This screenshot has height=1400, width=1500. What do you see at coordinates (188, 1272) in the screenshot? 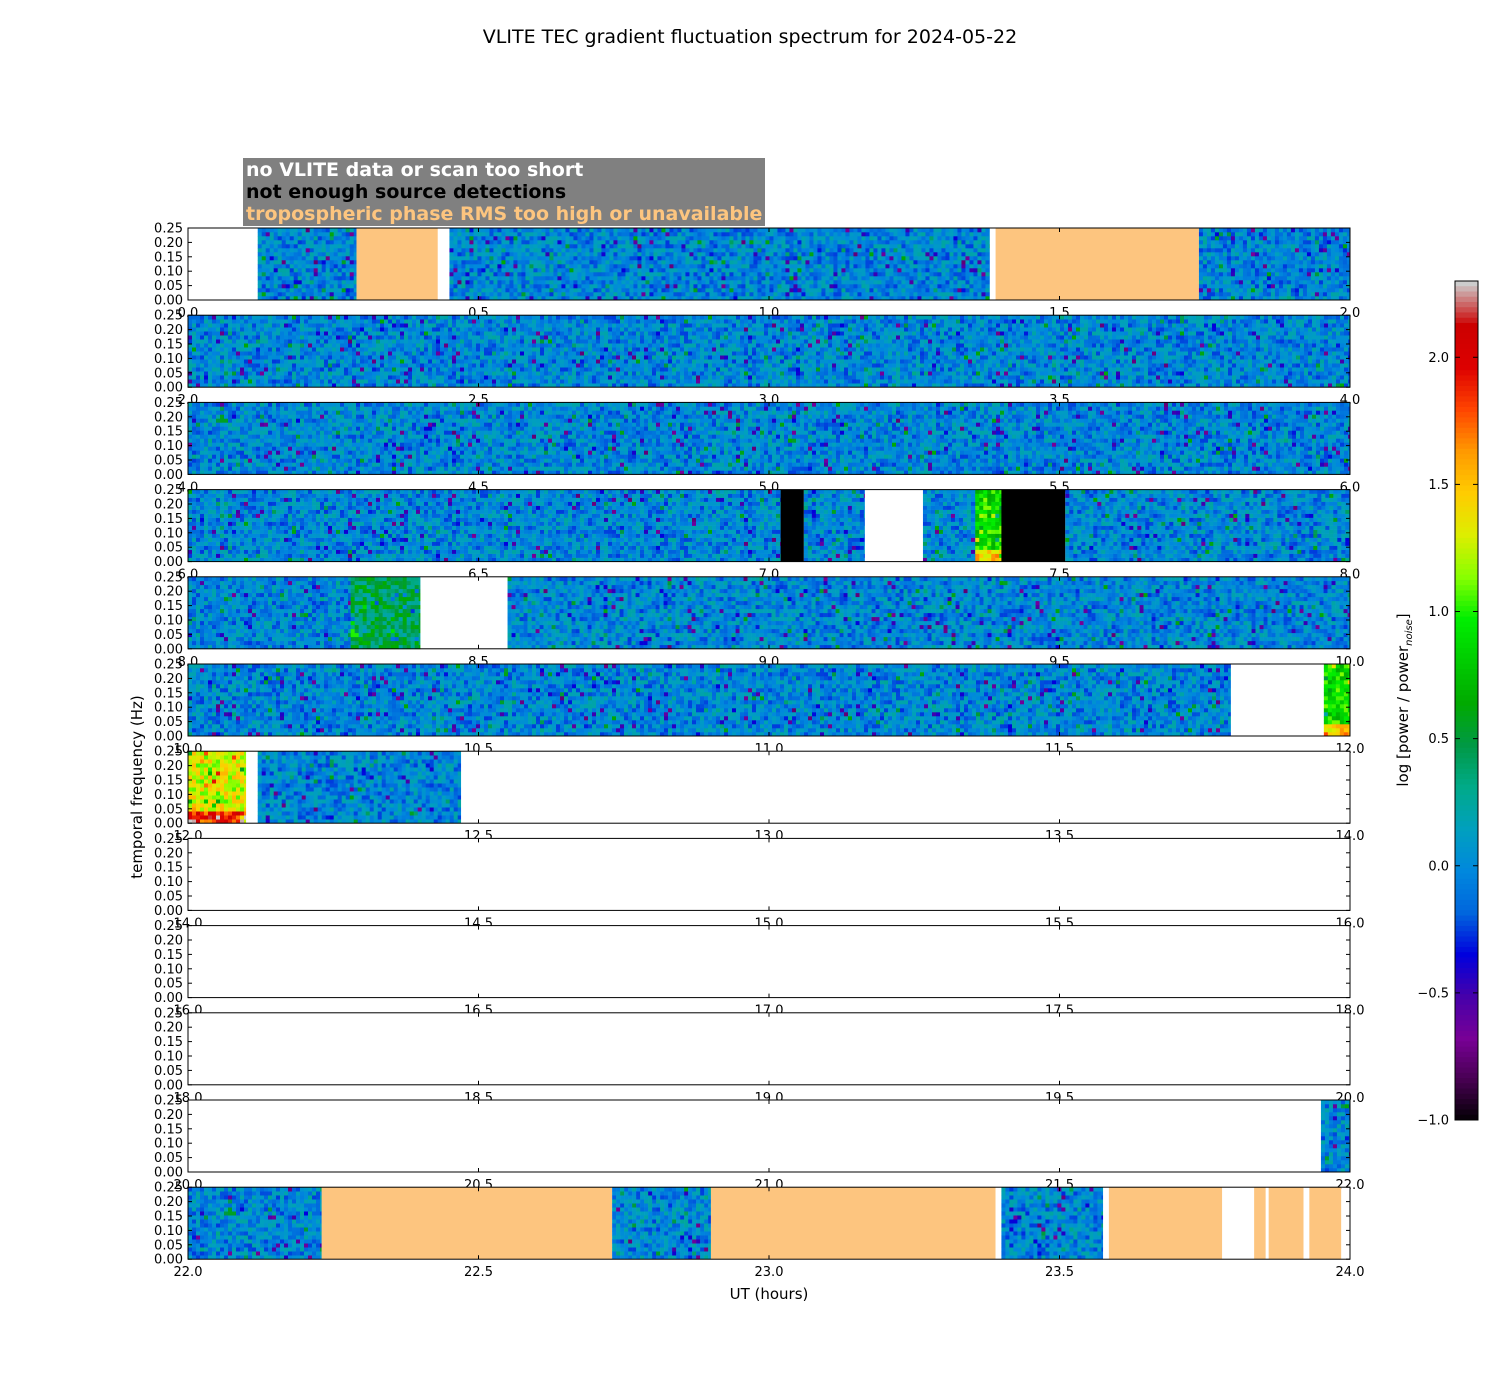
I see `x-tick-label: 22.0` at bounding box center [188, 1272].